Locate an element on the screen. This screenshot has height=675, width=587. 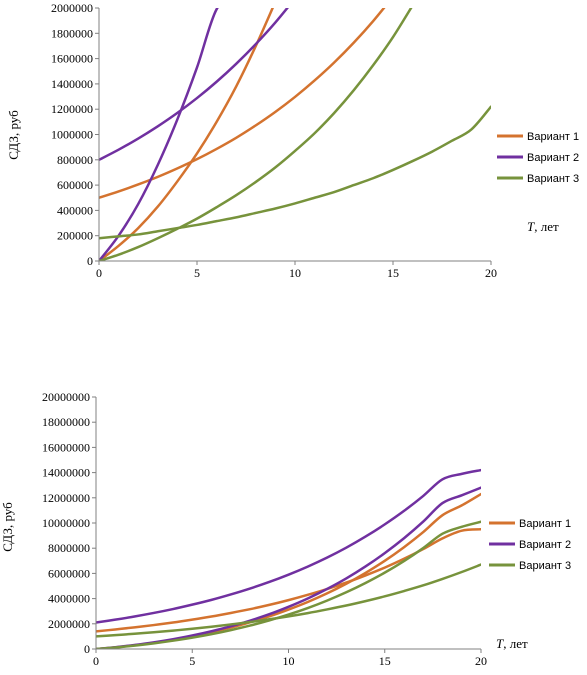
y-tick-label: 200000 is located at coordinates (75, 236).